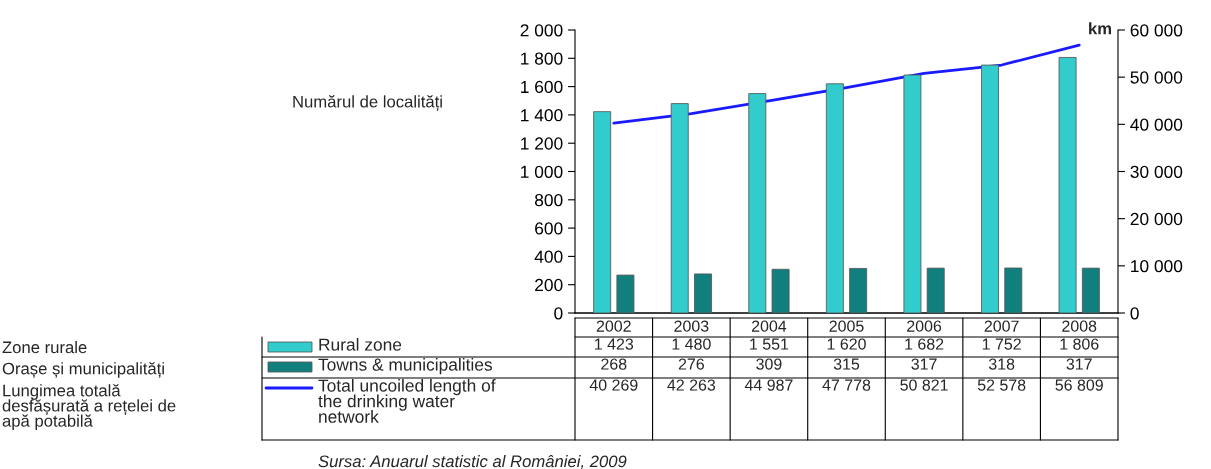  I want to click on legend-label: Rural zone, so click(360, 344).